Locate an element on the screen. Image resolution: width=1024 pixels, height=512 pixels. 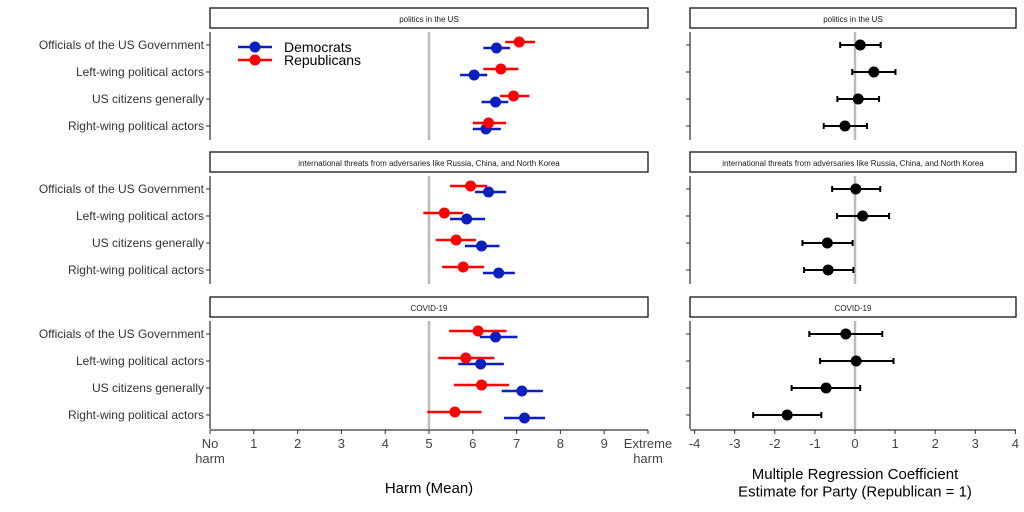
legend-label: Democrats is located at coordinates (318, 47).